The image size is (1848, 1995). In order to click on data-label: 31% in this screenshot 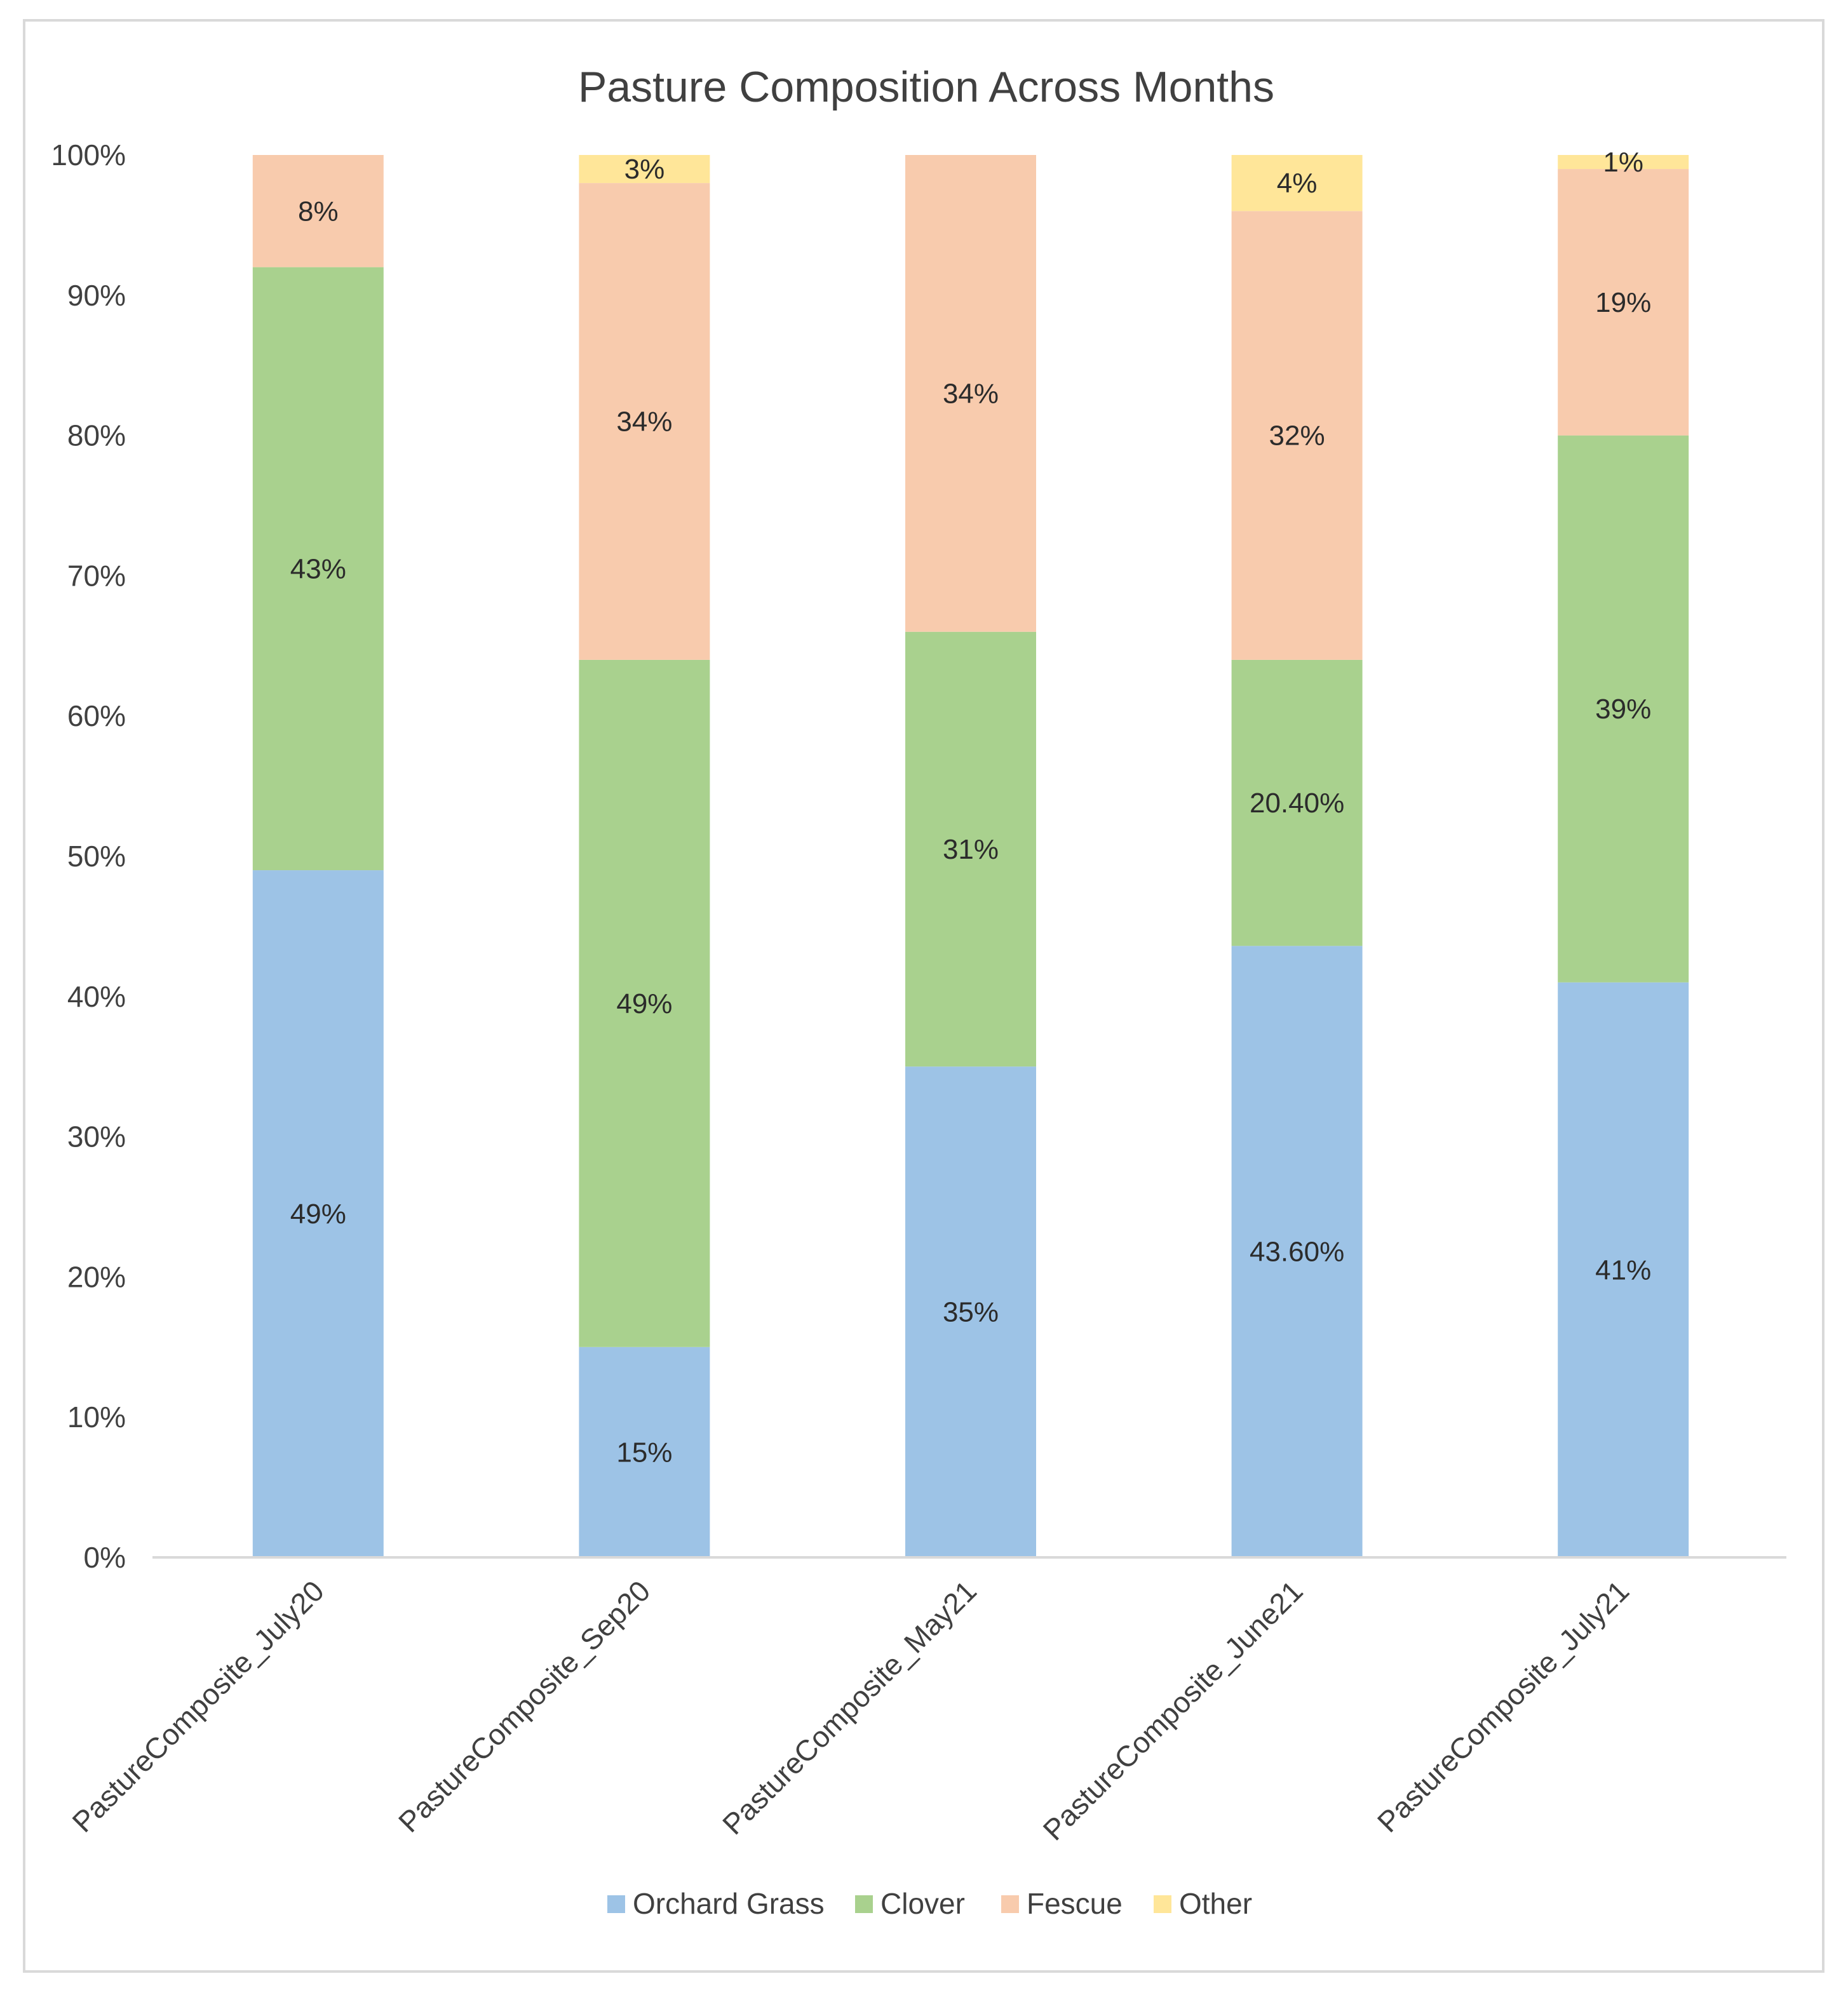, I will do `click(971, 849)`.